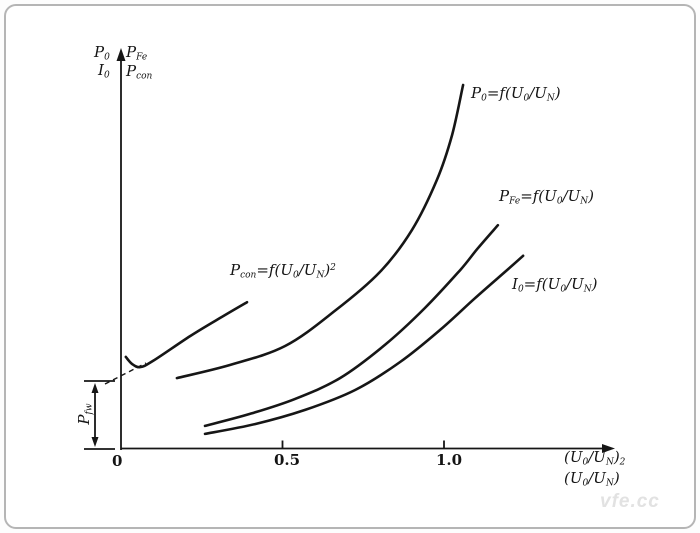 The width and height of the screenshot is (700, 533). What do you see at coordinates (283, 271) in the screenshot?
I see `curve-label-pcon: Pcon=f(U0/UN)2` at bounding box center [283, 271].